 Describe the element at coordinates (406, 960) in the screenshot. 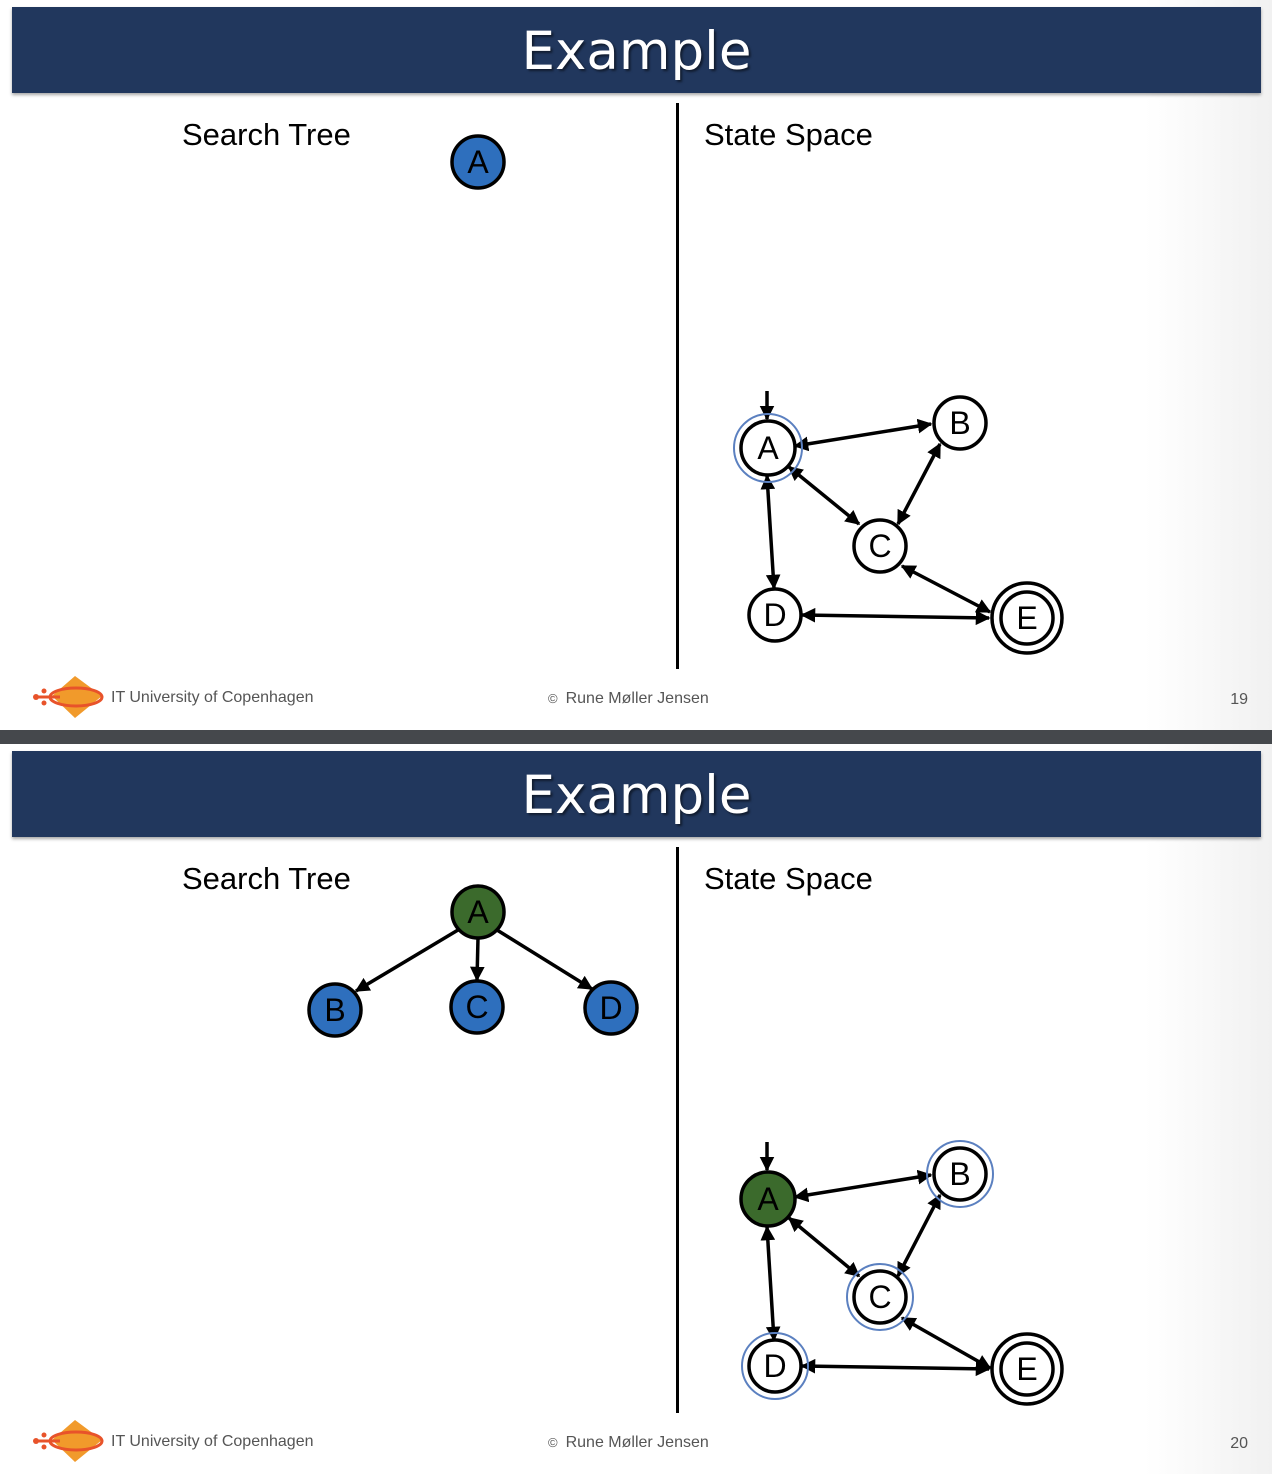

I see `tree-edge-a-b` at that location.